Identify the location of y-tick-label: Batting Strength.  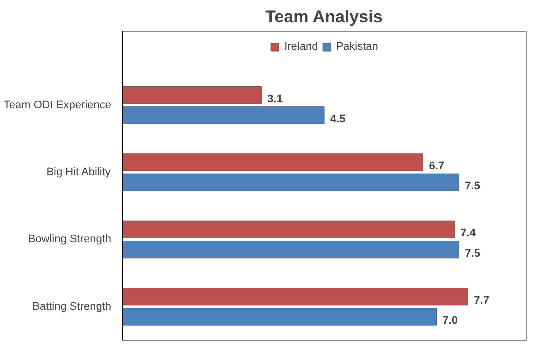
(72, 306).